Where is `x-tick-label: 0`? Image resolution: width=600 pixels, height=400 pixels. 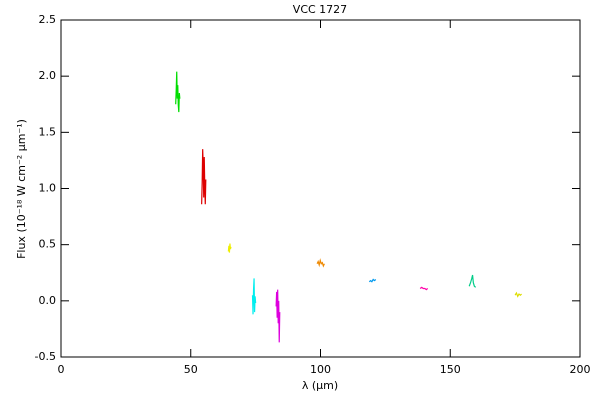
x-tick-label: 0 is located at coordinates (61, 369).